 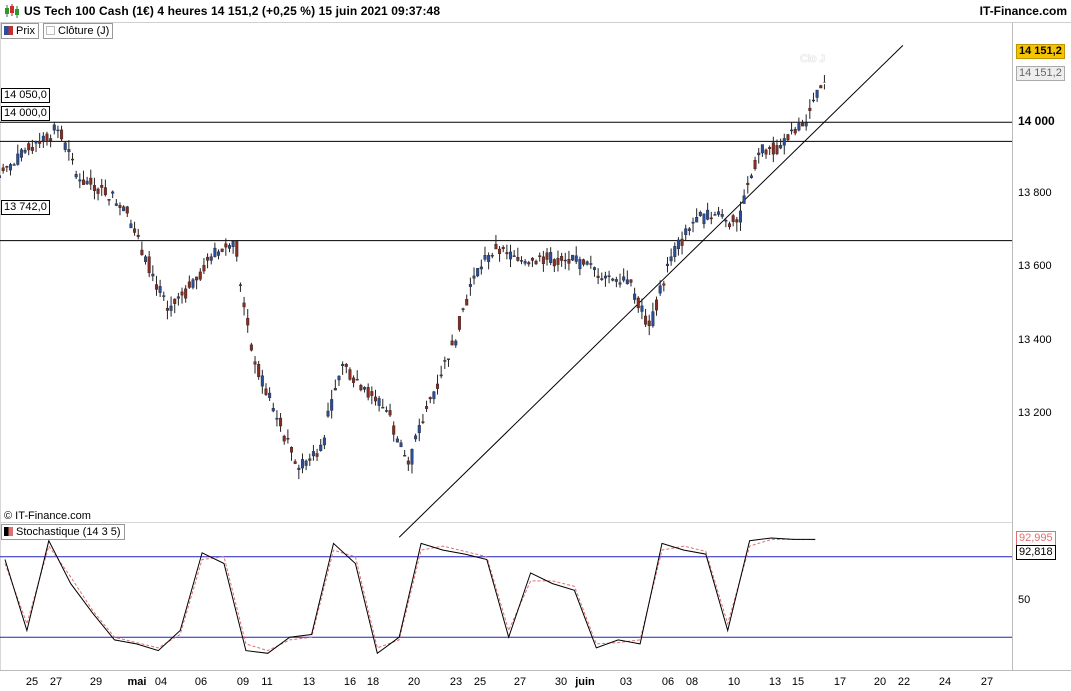 What do you see at coordinates (1040, 73) in the screenshot?
I see `last-price-badge-grey: 14 151,2` at bounding box center [1040, 73].